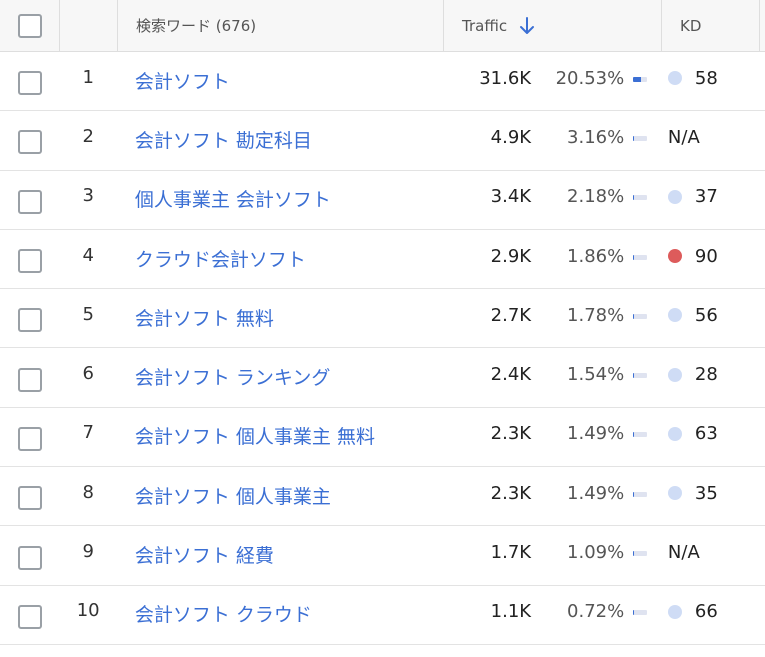 The width and height of the screenshot is (765, 657). I want to click on keyword-link: 会計ソフト 無料, so click(204, 318).